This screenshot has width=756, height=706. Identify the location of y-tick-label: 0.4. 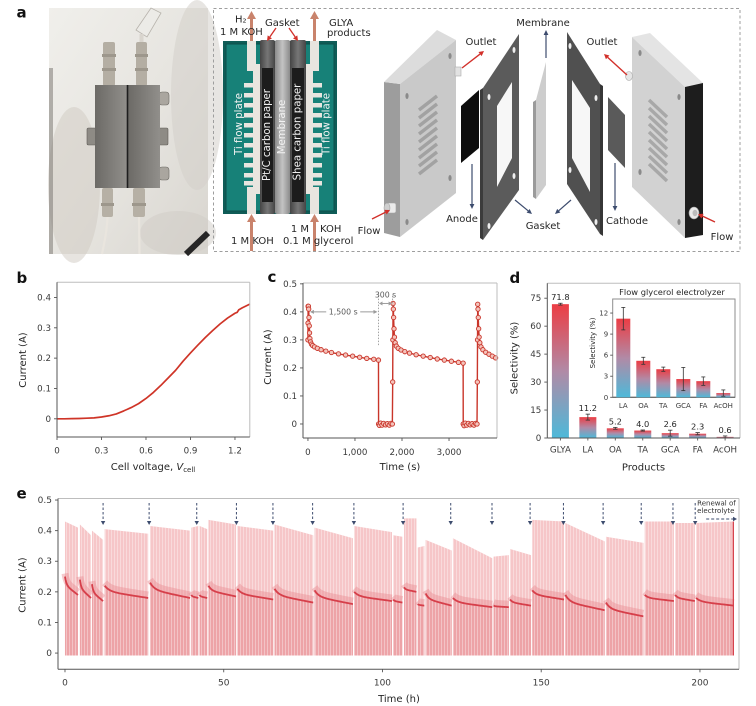
(290, 313).